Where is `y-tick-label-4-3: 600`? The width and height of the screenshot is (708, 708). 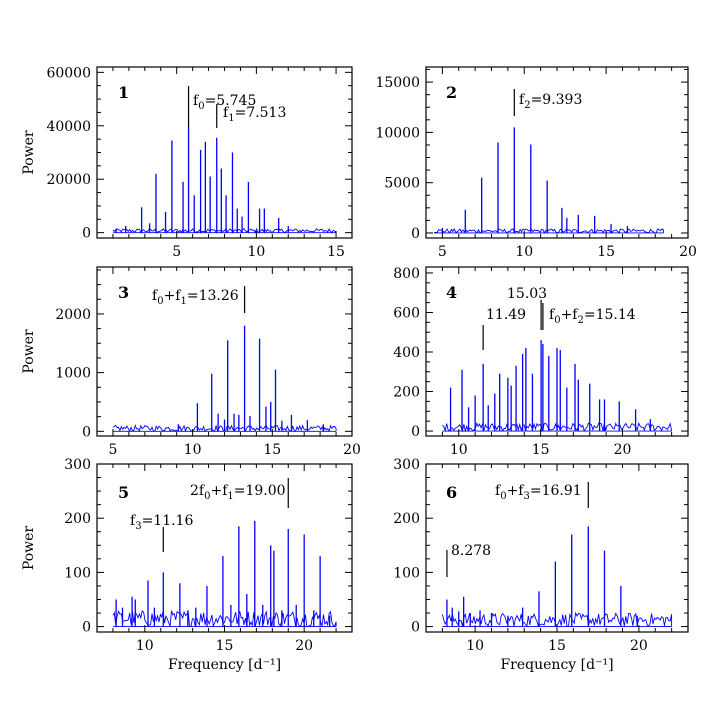 y-tick-label-4-3: 600 is located at coordinates (406, 313).